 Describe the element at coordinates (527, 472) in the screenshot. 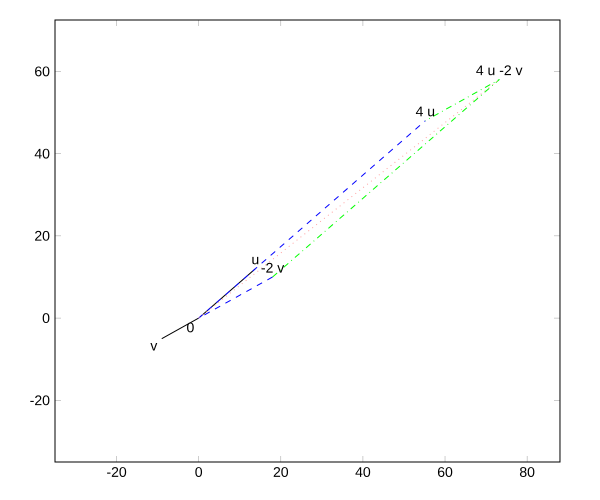

I see `x-tick-label: 80` at that location.